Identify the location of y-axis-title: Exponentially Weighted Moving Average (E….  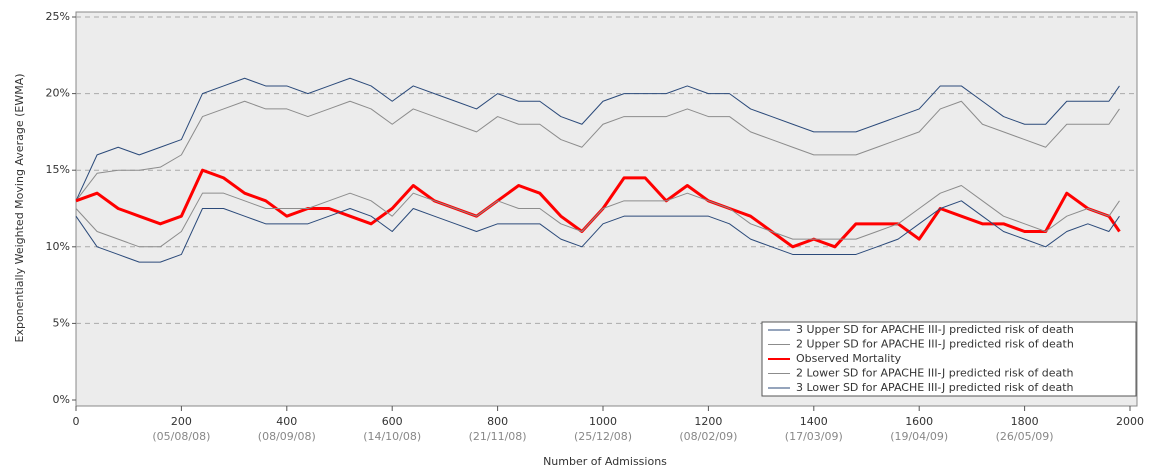
(19, 207).